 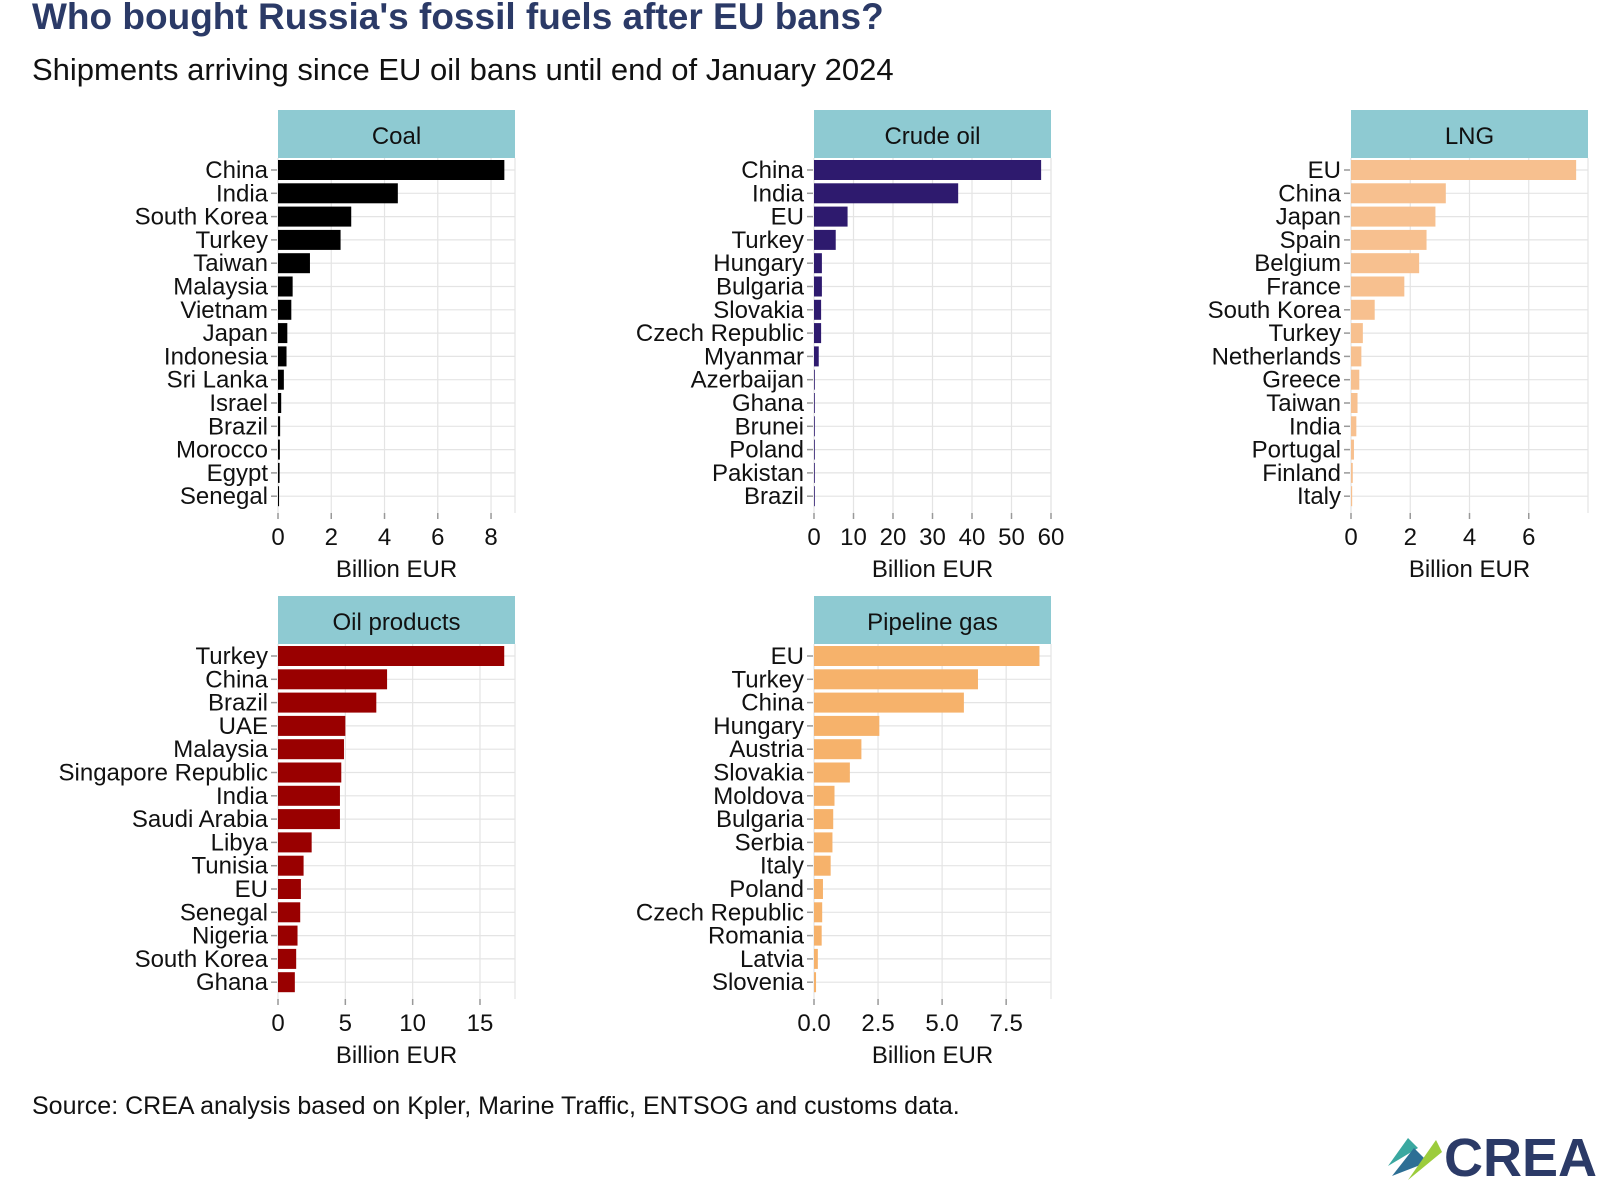 What do you see at coordinates (1303, 287) in the screenshot?
I see `category-label: France` at bounding box center [1303, 287].